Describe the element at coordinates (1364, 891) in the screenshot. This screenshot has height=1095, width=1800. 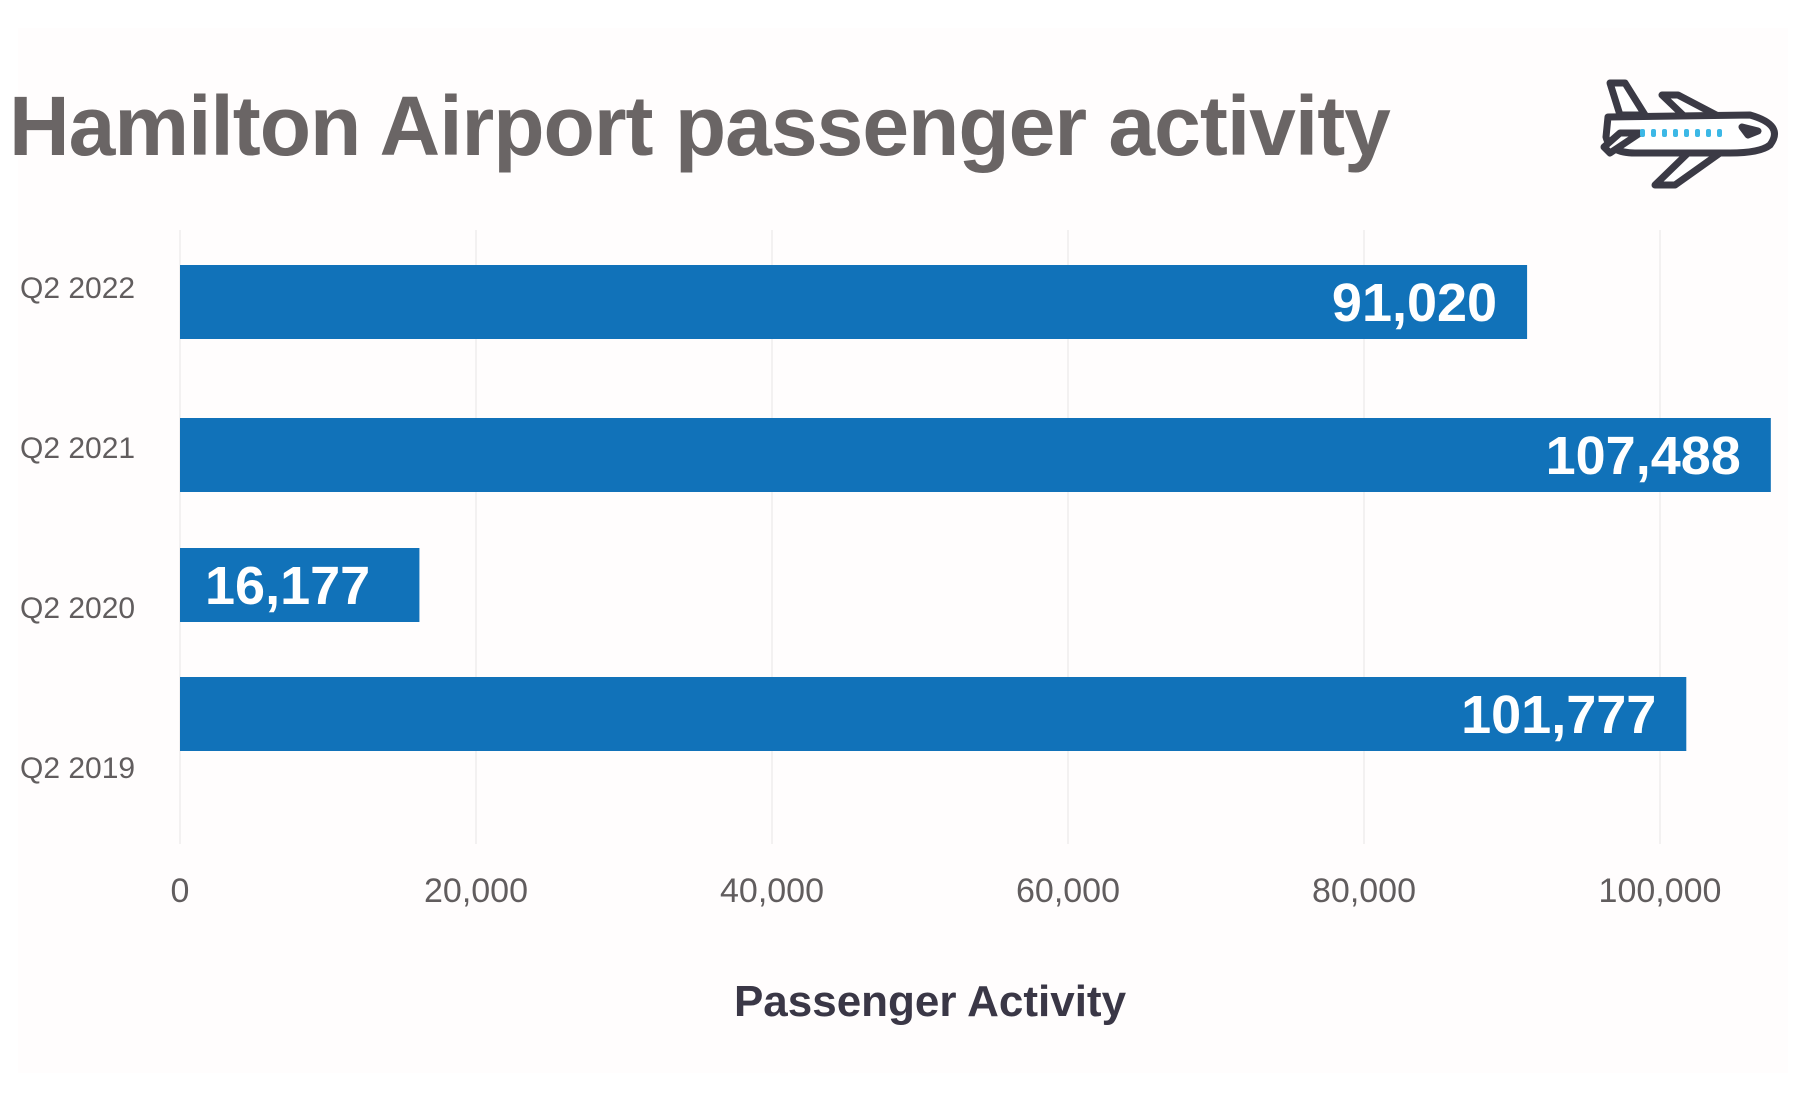
I see `x-tick-label: 80,000` at that location.